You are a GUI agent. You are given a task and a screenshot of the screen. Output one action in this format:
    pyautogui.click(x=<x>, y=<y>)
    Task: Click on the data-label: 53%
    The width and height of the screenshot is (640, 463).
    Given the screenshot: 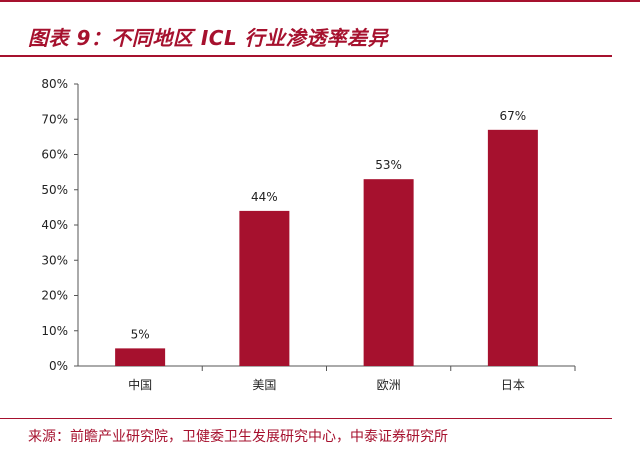 What is the action you would take?
    pyautogui.click(x=388, y=165)
    